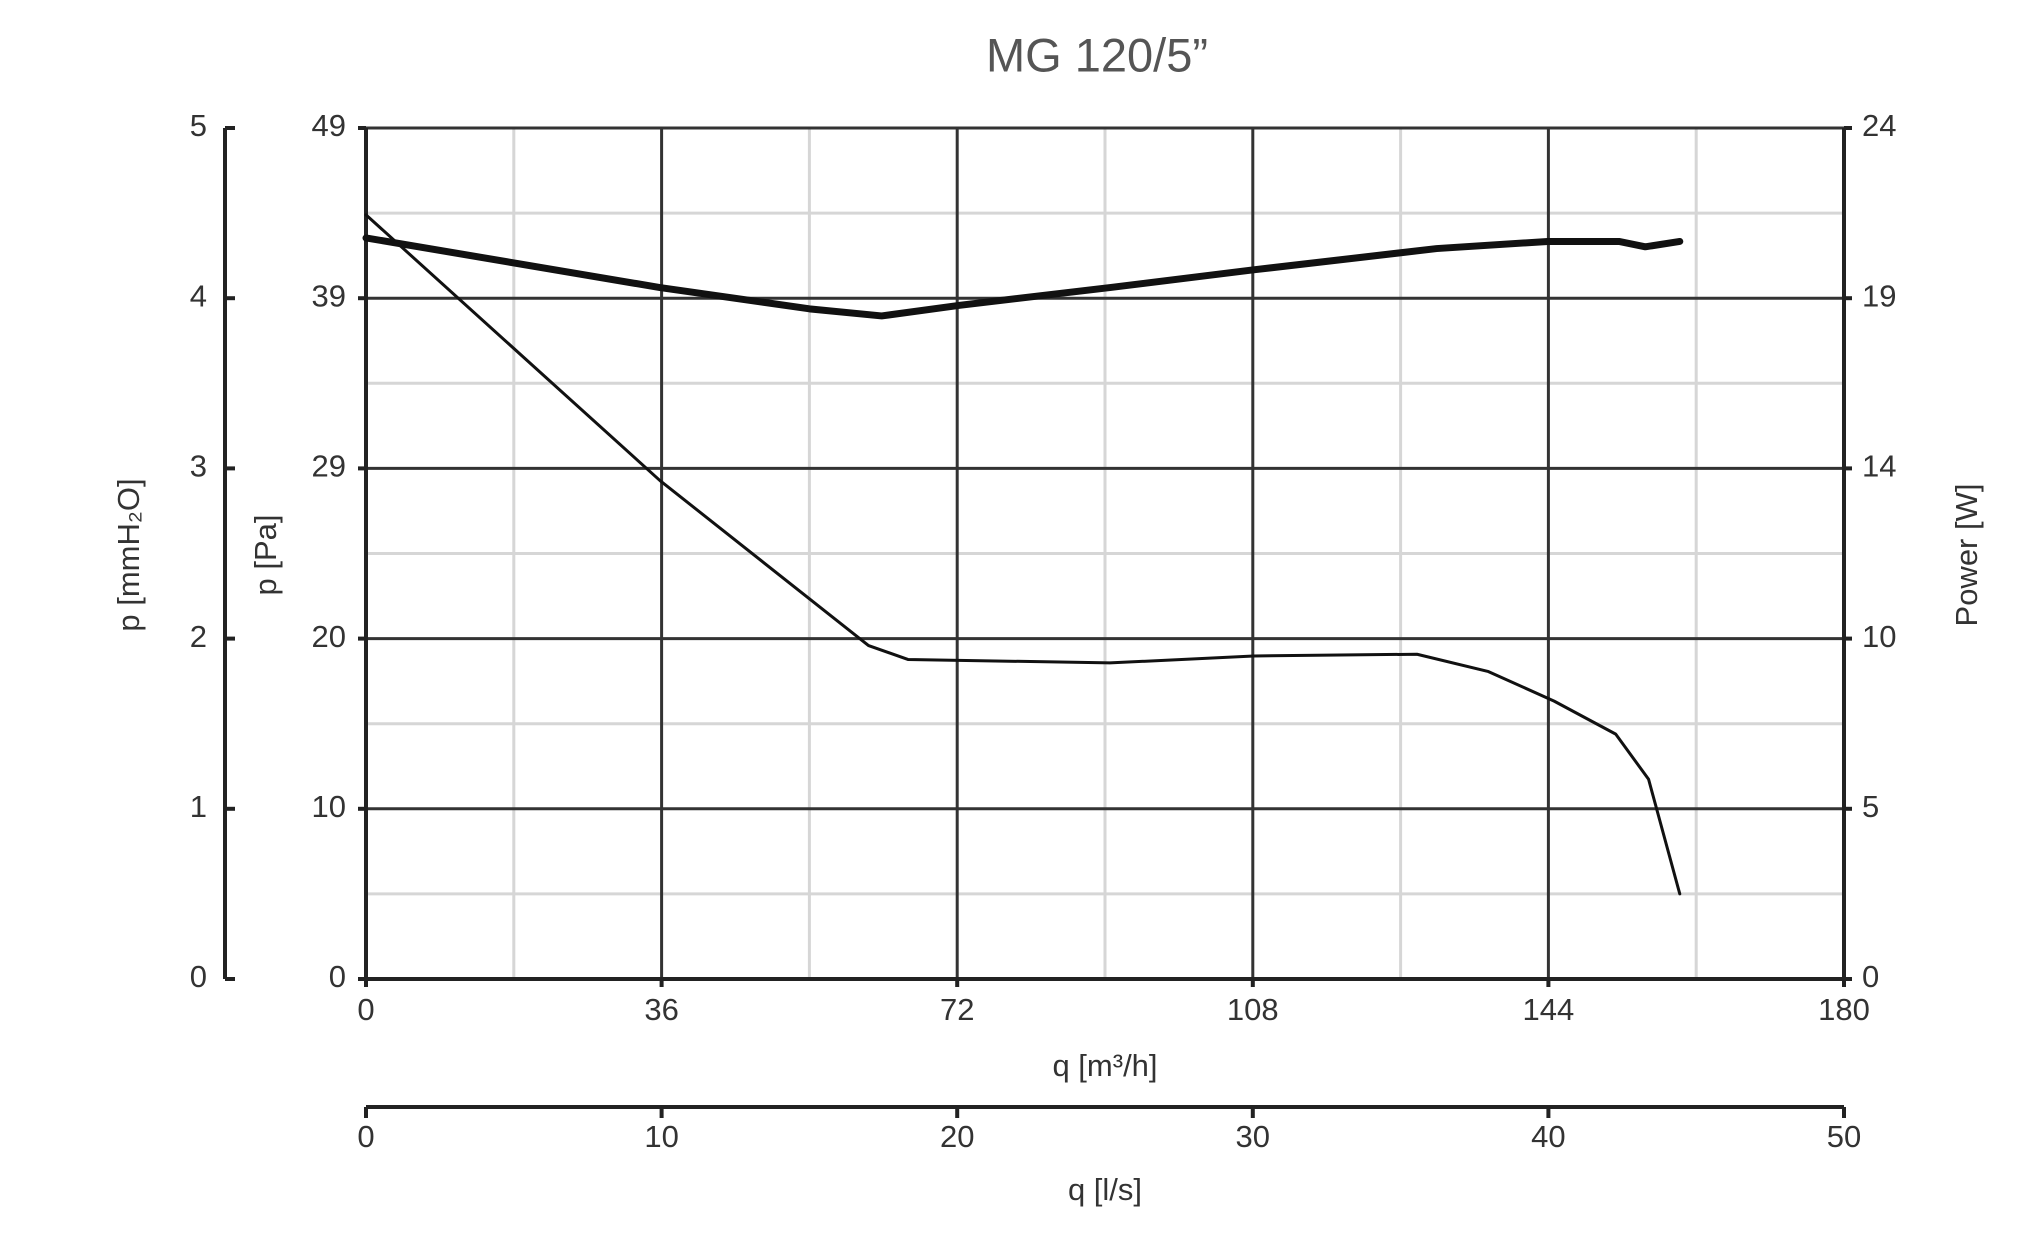 The image size is (2037, 1254). Describe the element at coordinates (661, 1136) in the screenshot. I see `x2-tick-label: 10` at that location.